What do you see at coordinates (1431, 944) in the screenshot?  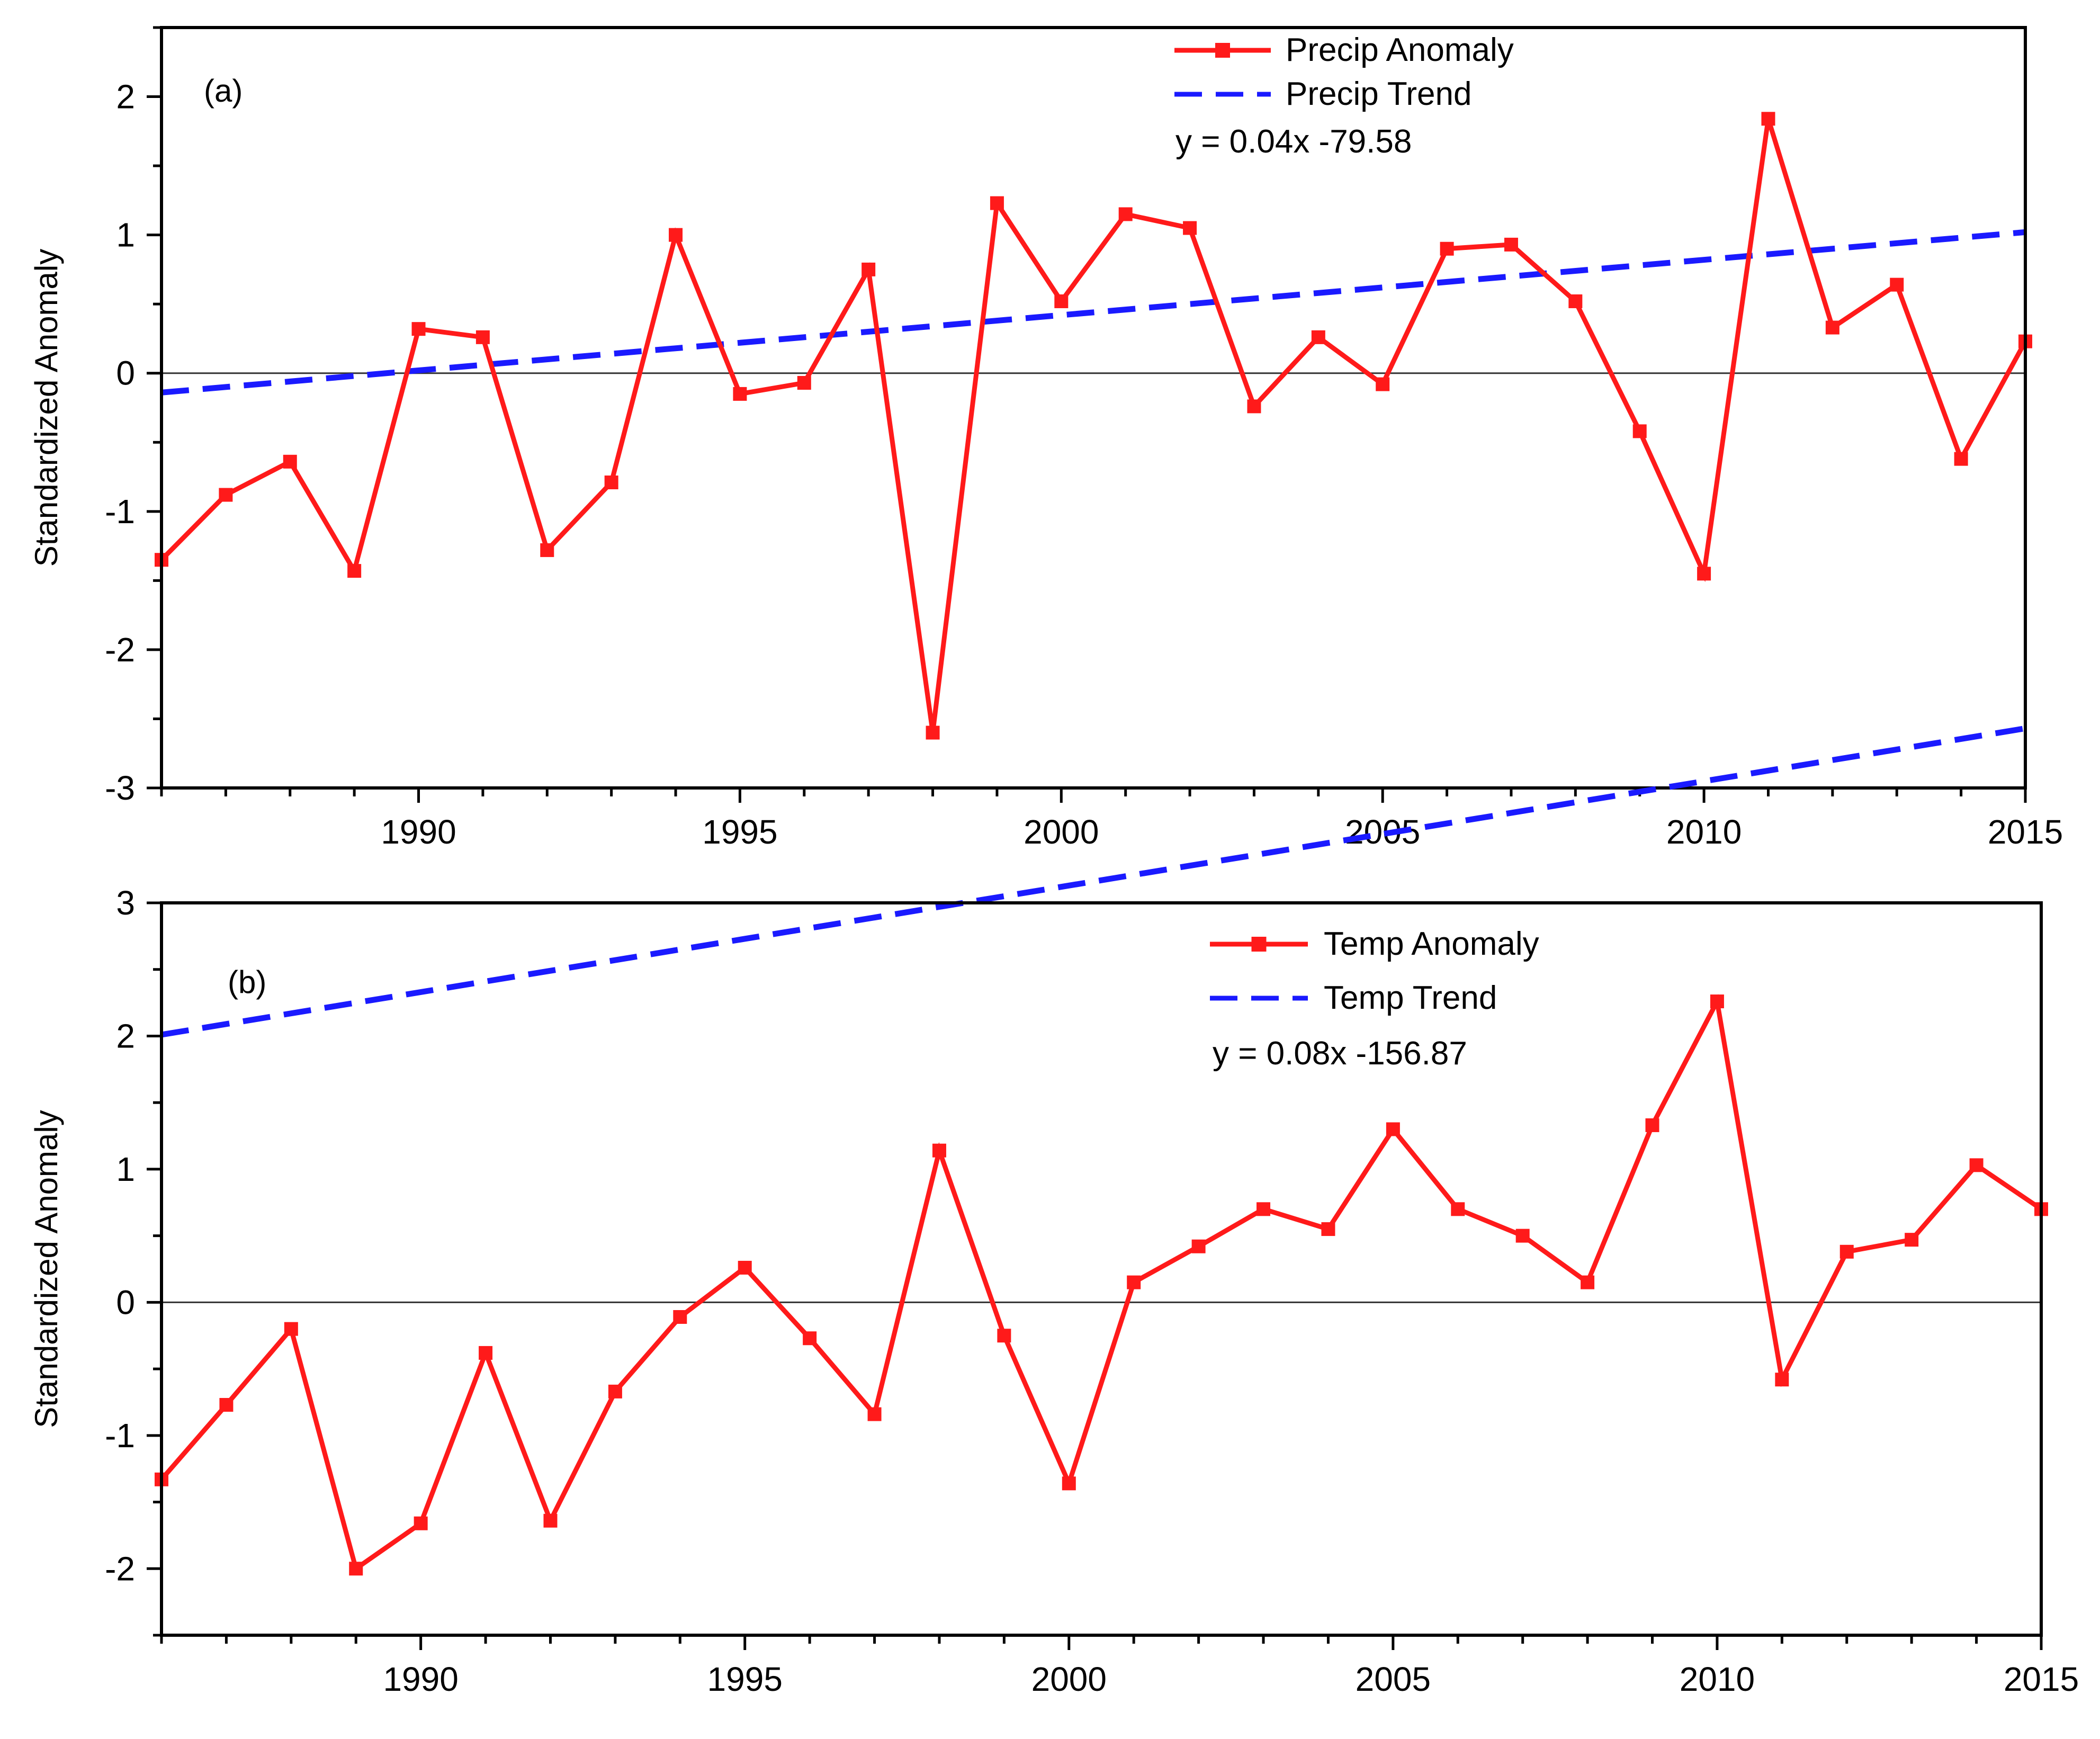 I see `legend-label-anomaly: Temp Anomaly` at bounding box center [1431, 944].